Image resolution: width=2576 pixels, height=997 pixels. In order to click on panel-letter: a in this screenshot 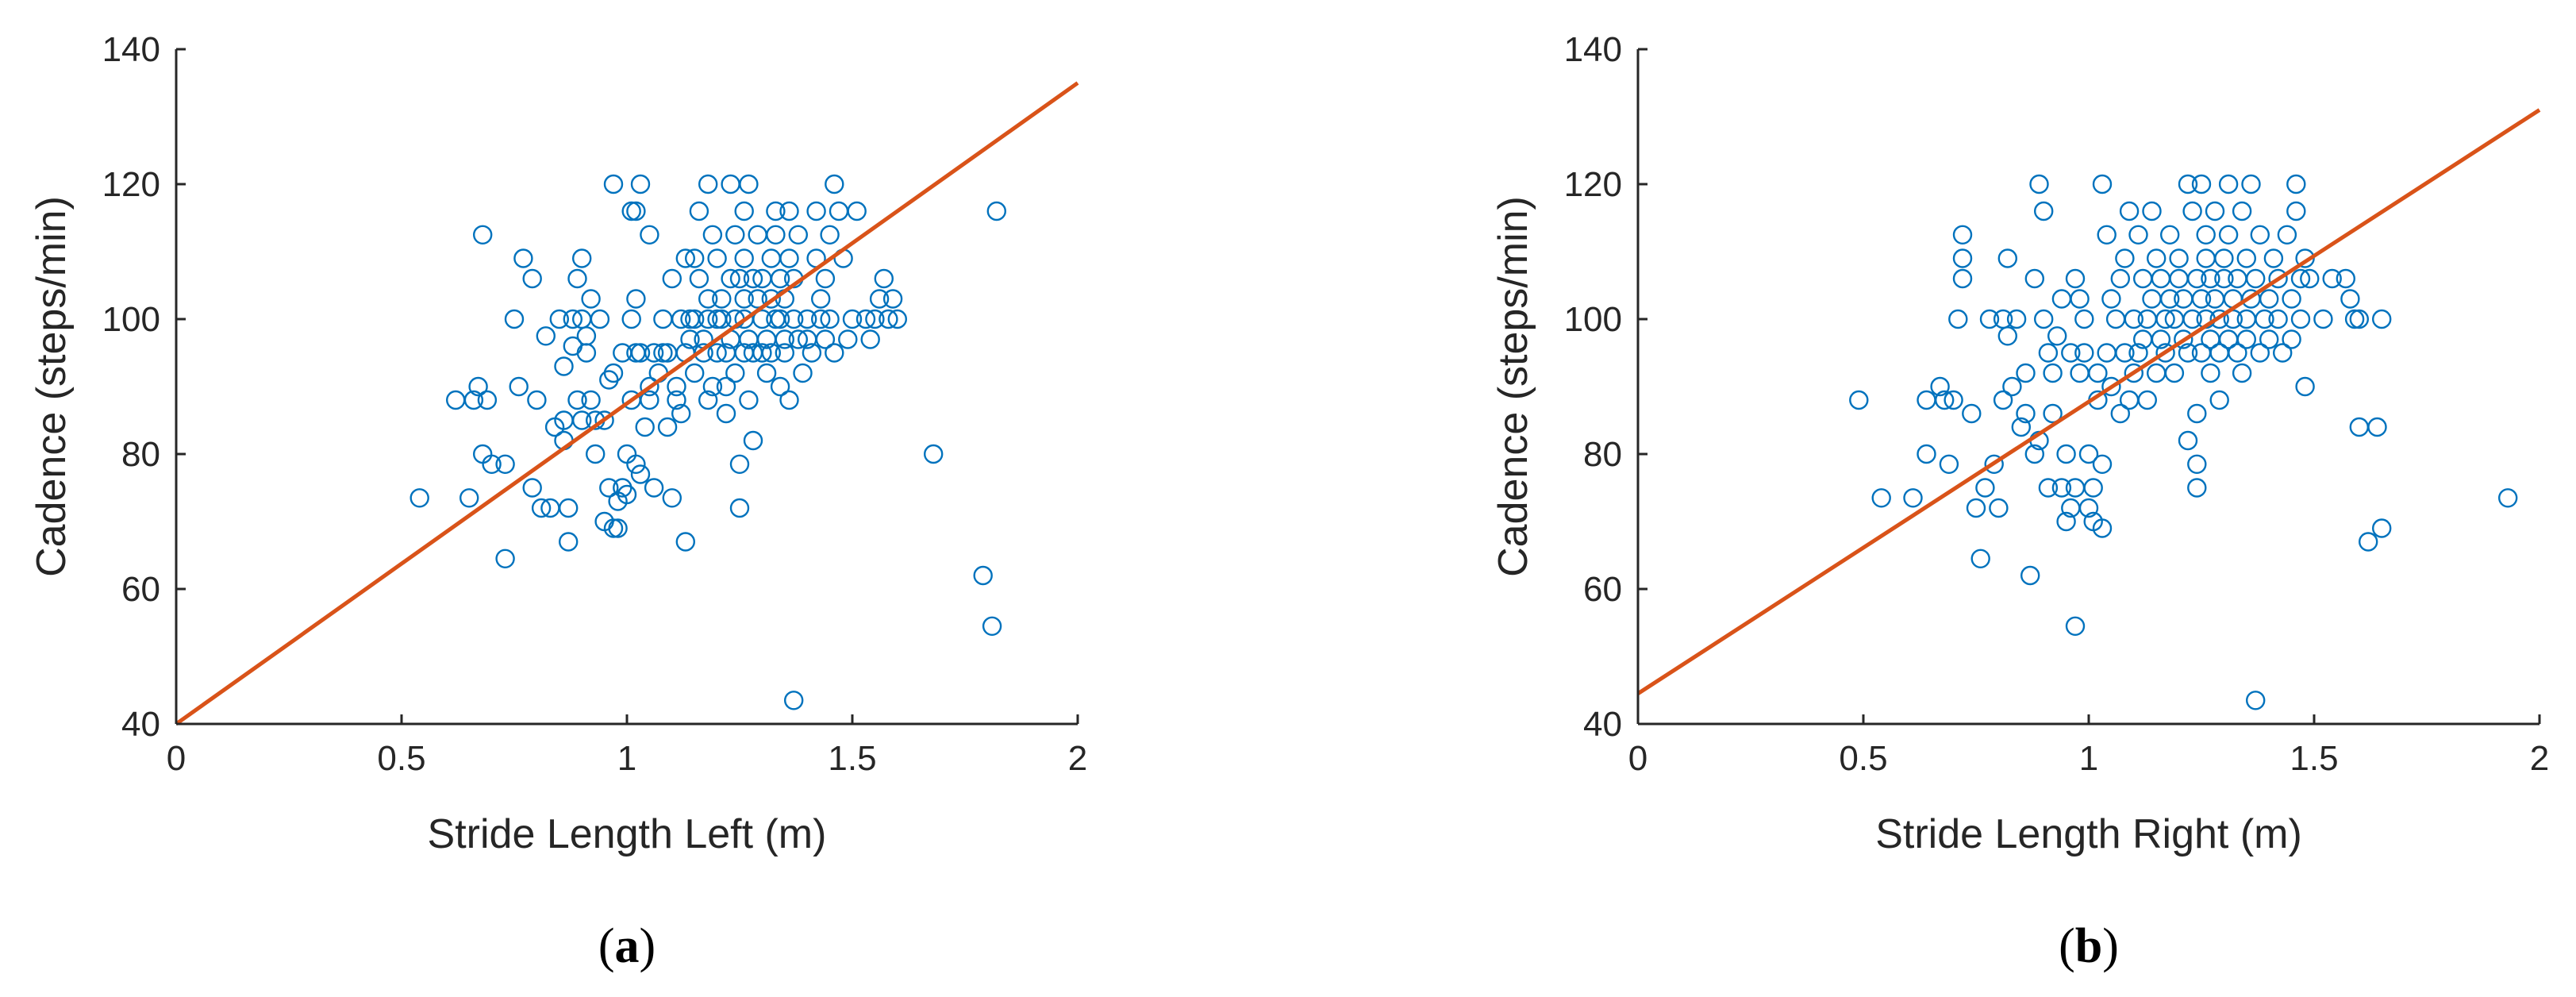, I will do `click(627, 946)`.